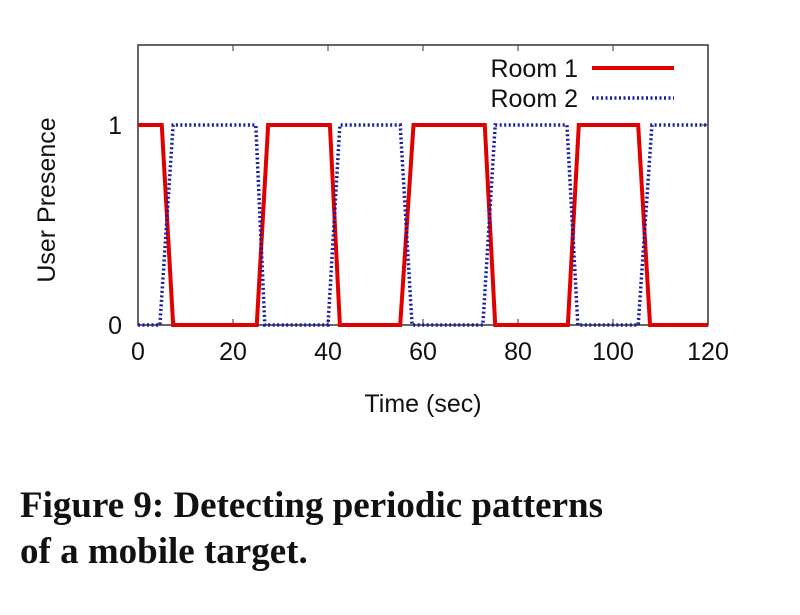 This screenshot has height=615, width=800. Describe the element at coordinates (518, 352) in the screenshot. I see `x-tick-label: 80` at that location.